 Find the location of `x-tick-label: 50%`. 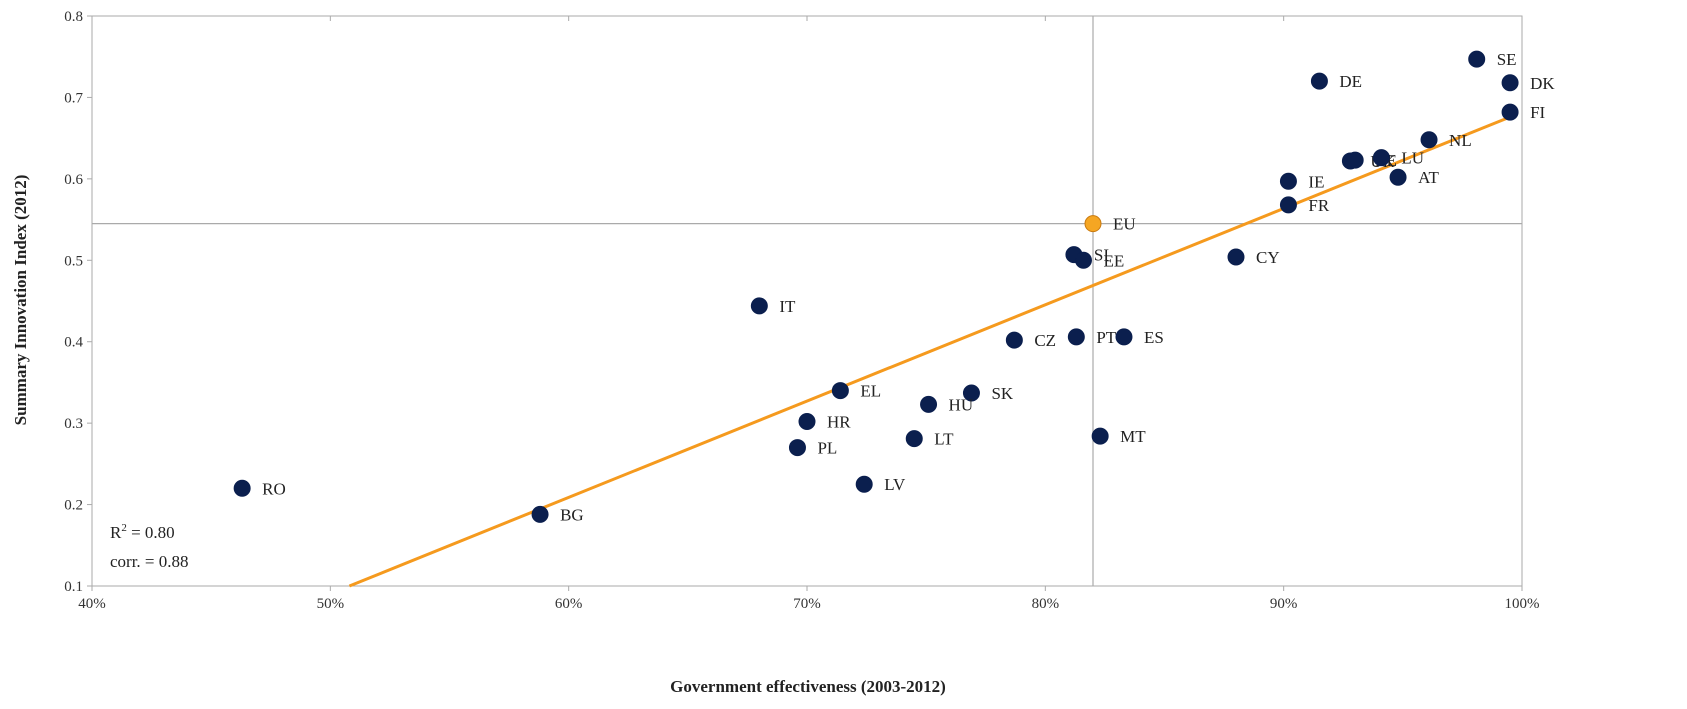

x-tick-label: 50% is located at coordinates (331, 604).